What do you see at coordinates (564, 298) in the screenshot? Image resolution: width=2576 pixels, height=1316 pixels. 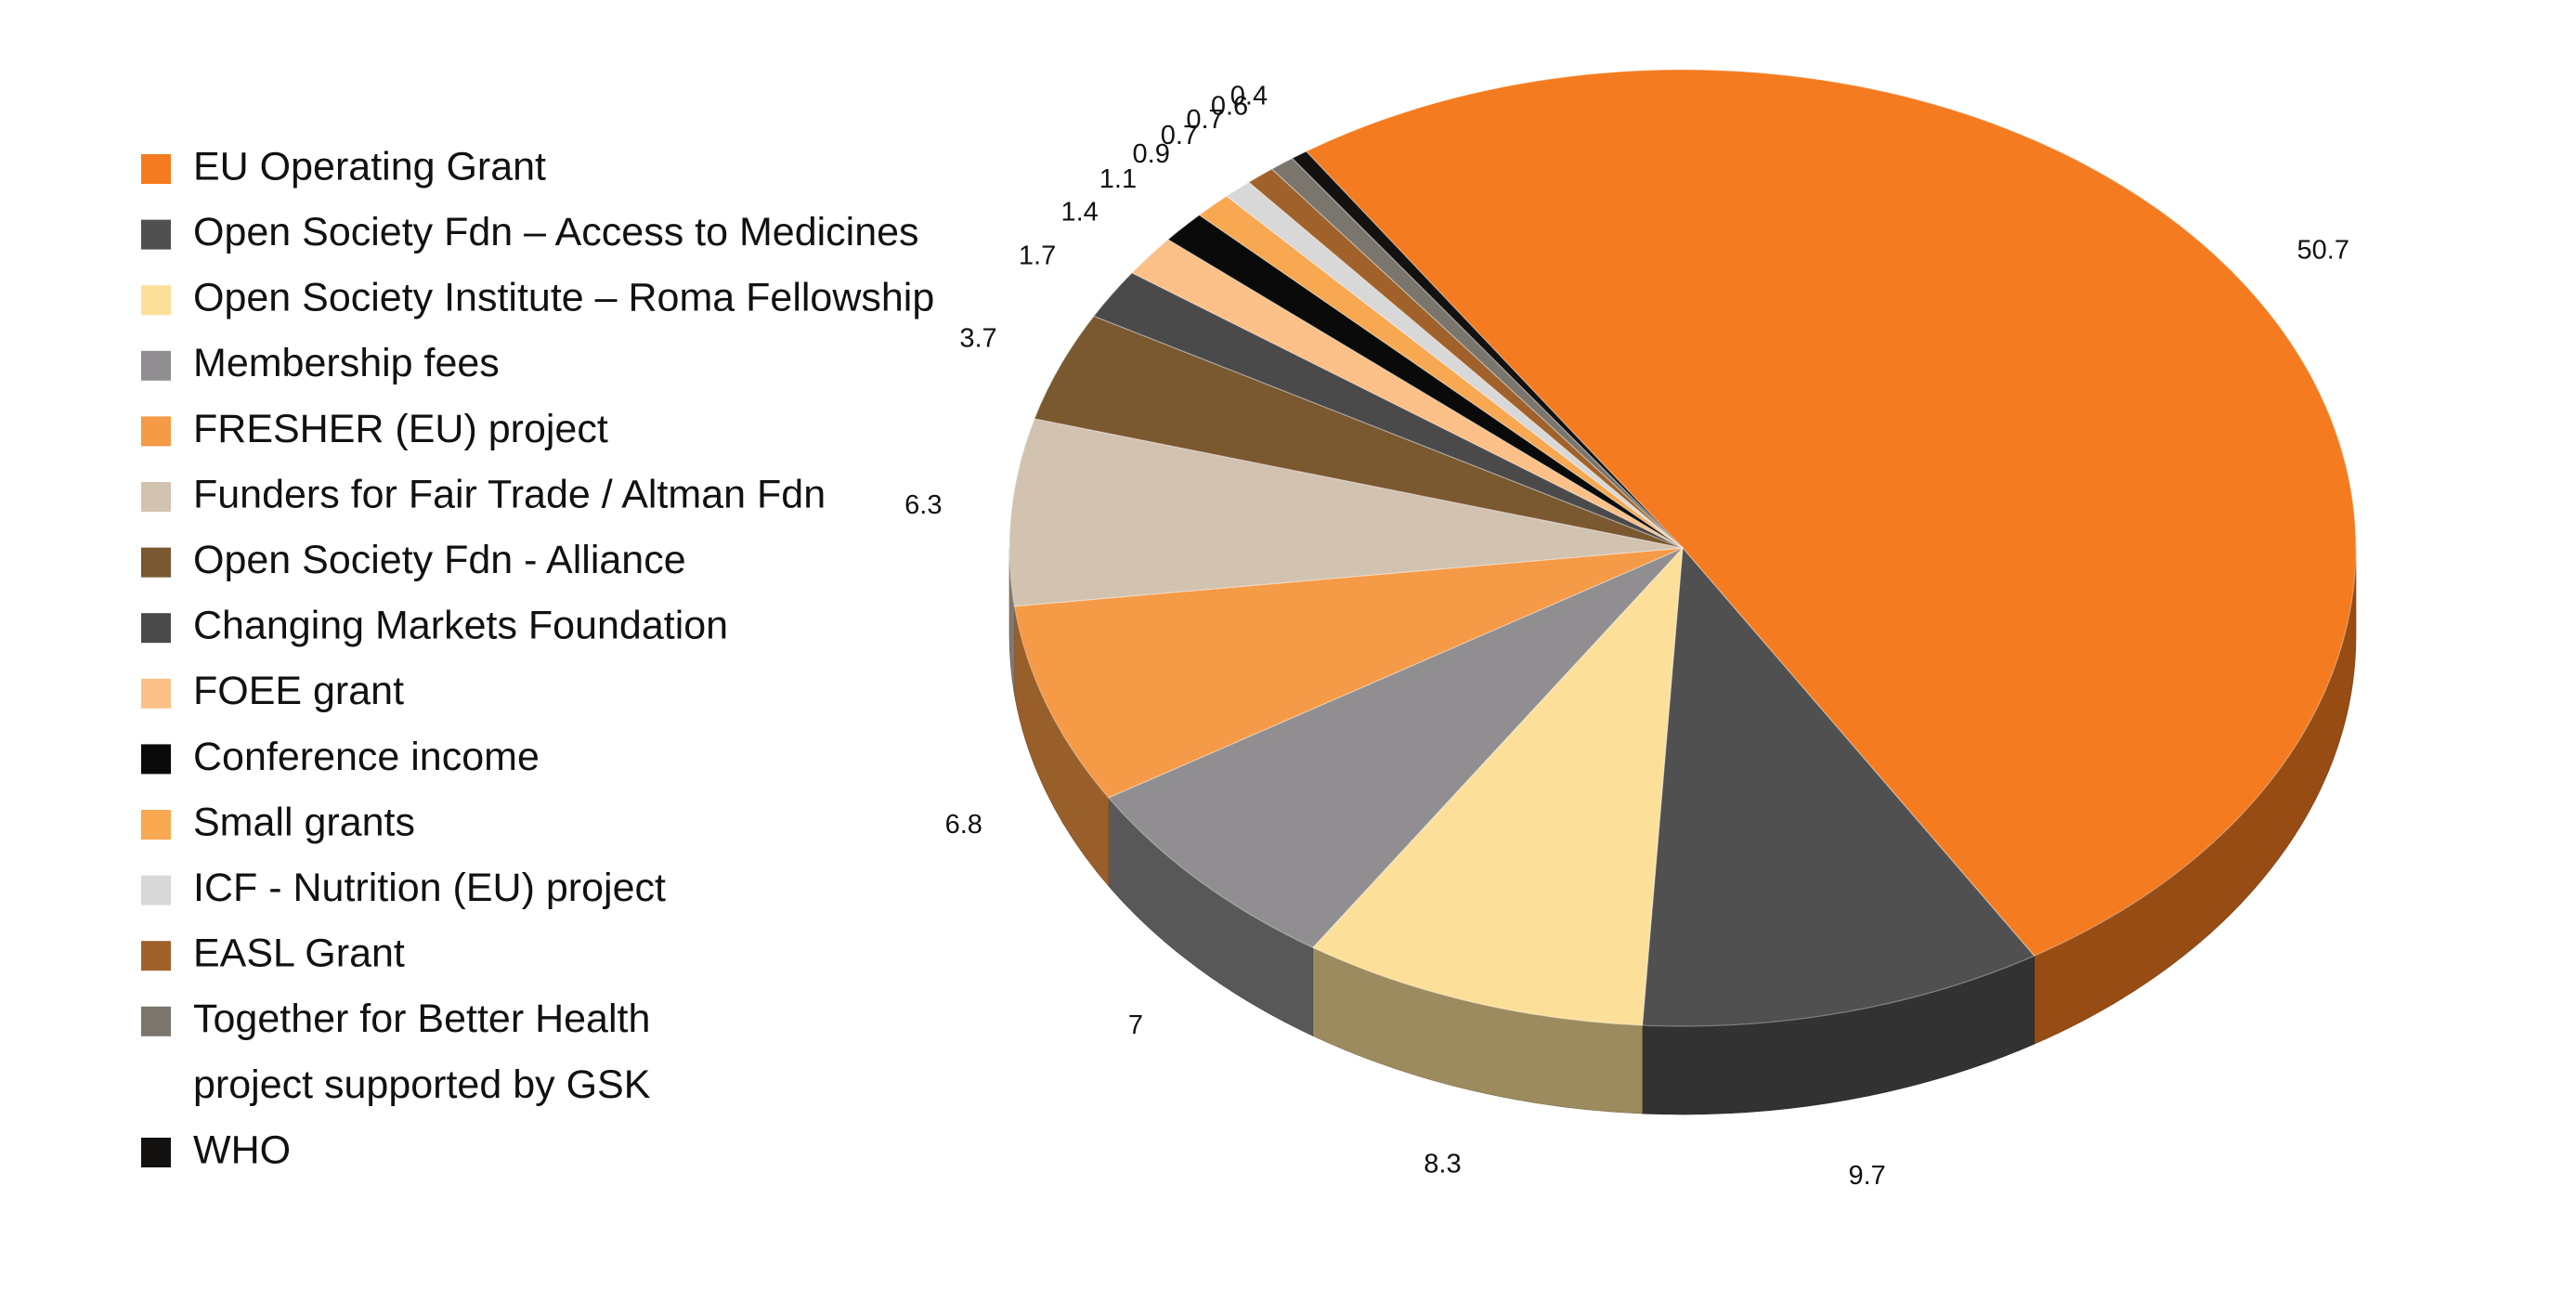 I see `legend-label-3: Open Society Institute – Roma Fellowship` at bounding box center [564, 298].